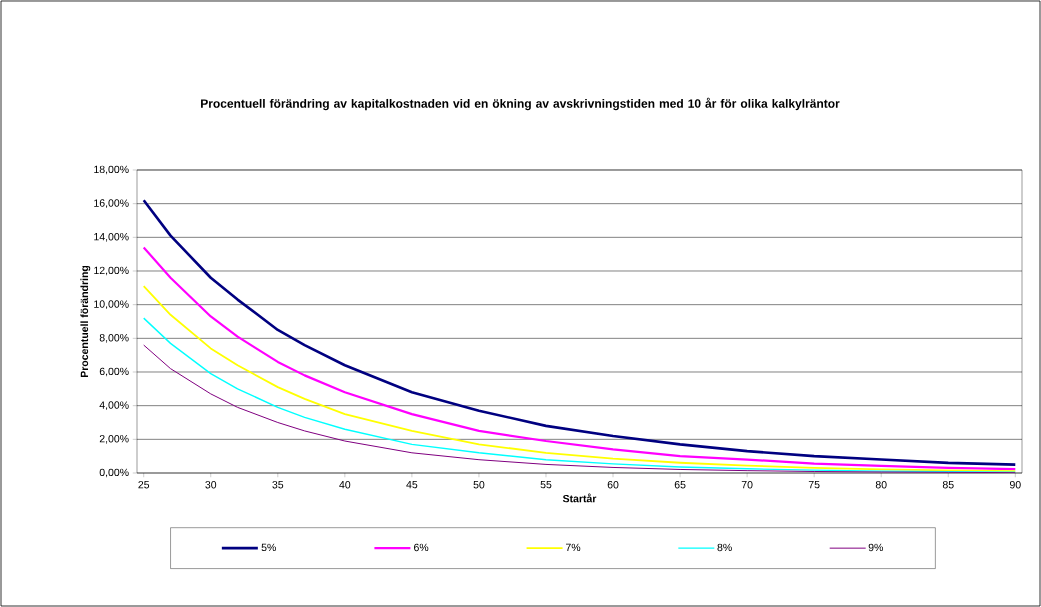 Image resolution: width=1041 pixels, height=607 pixels. What do you see at coordinates (814, 484) in the screenshot?
I see `x-tick-label: 75` at bounding box center [814, 484].